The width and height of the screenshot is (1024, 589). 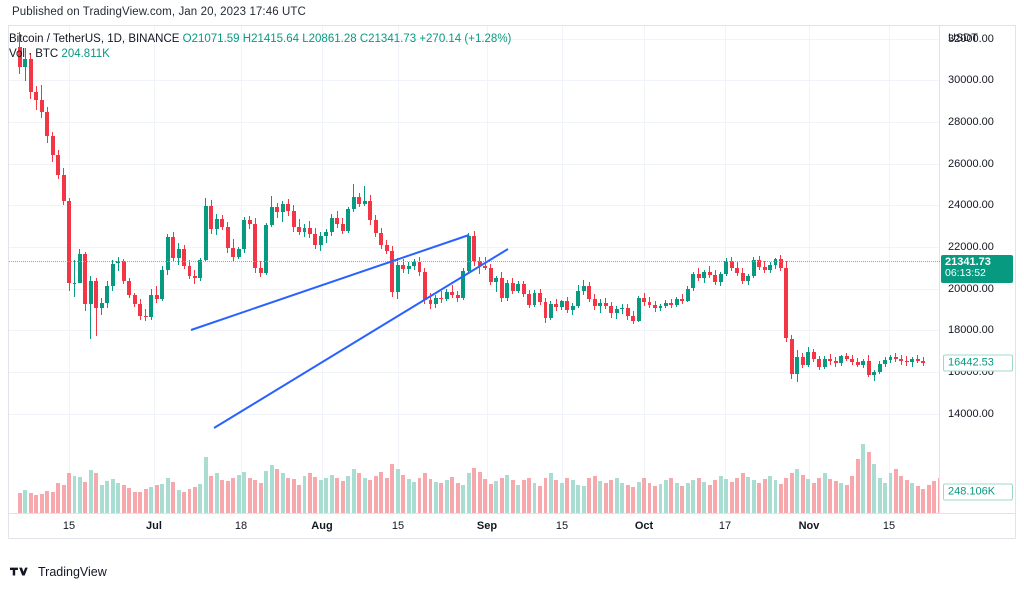 I want to click on price-scale-label: 22000.00, so click(x=971, y=246).